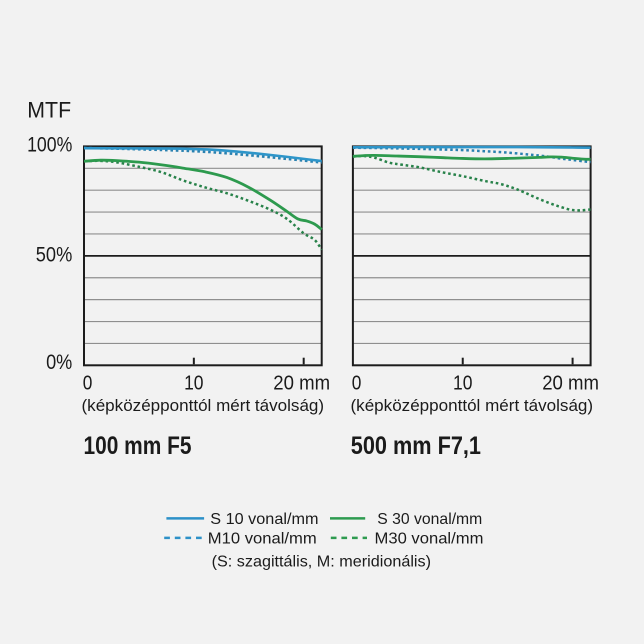 This screenshot has height=644, width=644. Describe the element at coordinates (416, 446) in the screenshot. I see `svg-text: 500 mm F7,1` at that location.